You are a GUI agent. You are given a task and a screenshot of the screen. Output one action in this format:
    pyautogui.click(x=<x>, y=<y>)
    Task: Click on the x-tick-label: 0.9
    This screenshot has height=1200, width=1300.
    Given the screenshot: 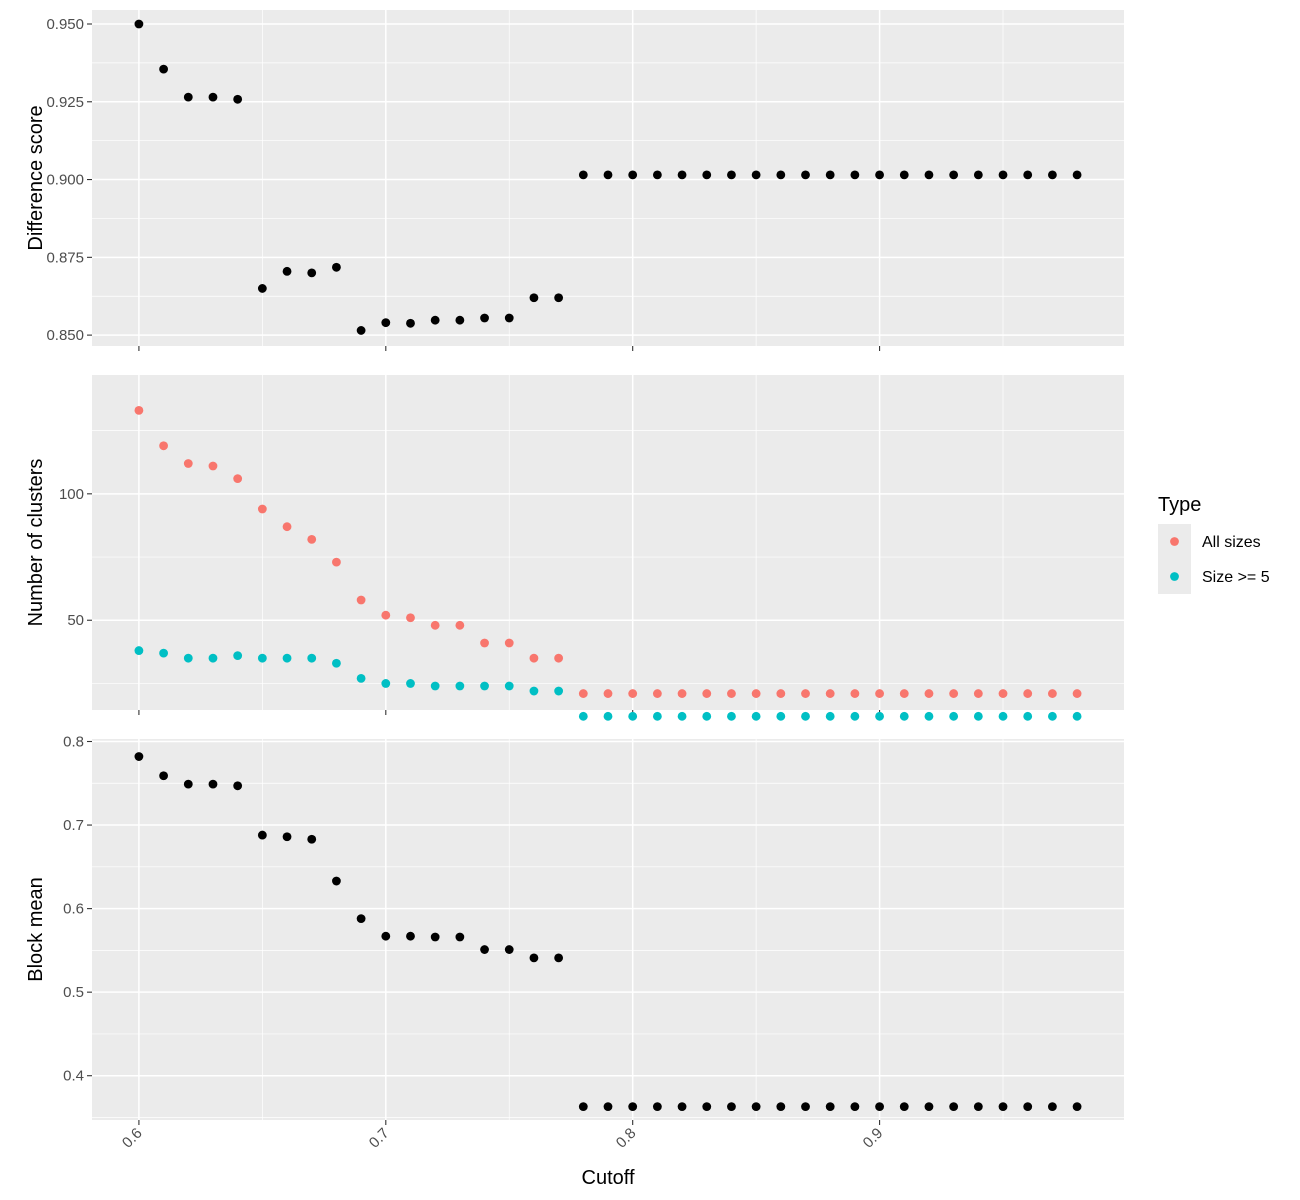 What is the action you would take?
    pyautogui.click(x=873, y=1138)
    